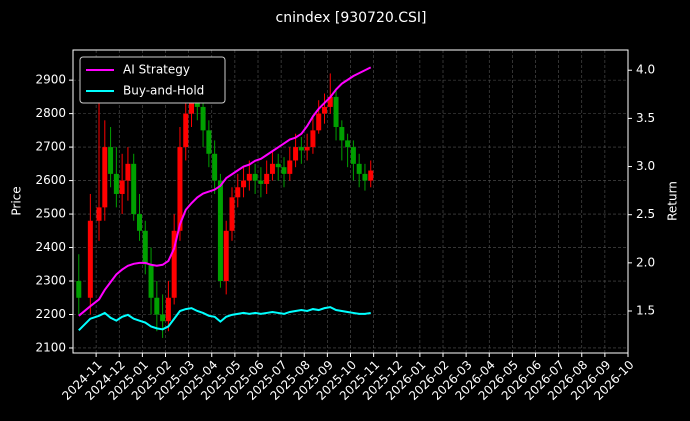  What do you see at coordinates (645, 70) in the screenshot?
I see `y2-tick-label: 4.0` at bounding box center [645, 70].